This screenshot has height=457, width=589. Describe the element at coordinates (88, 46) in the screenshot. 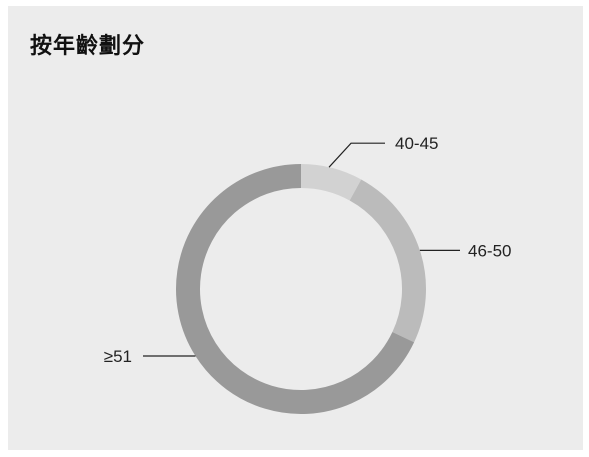

I see `chart-title: 按年齡劃分` at that location.